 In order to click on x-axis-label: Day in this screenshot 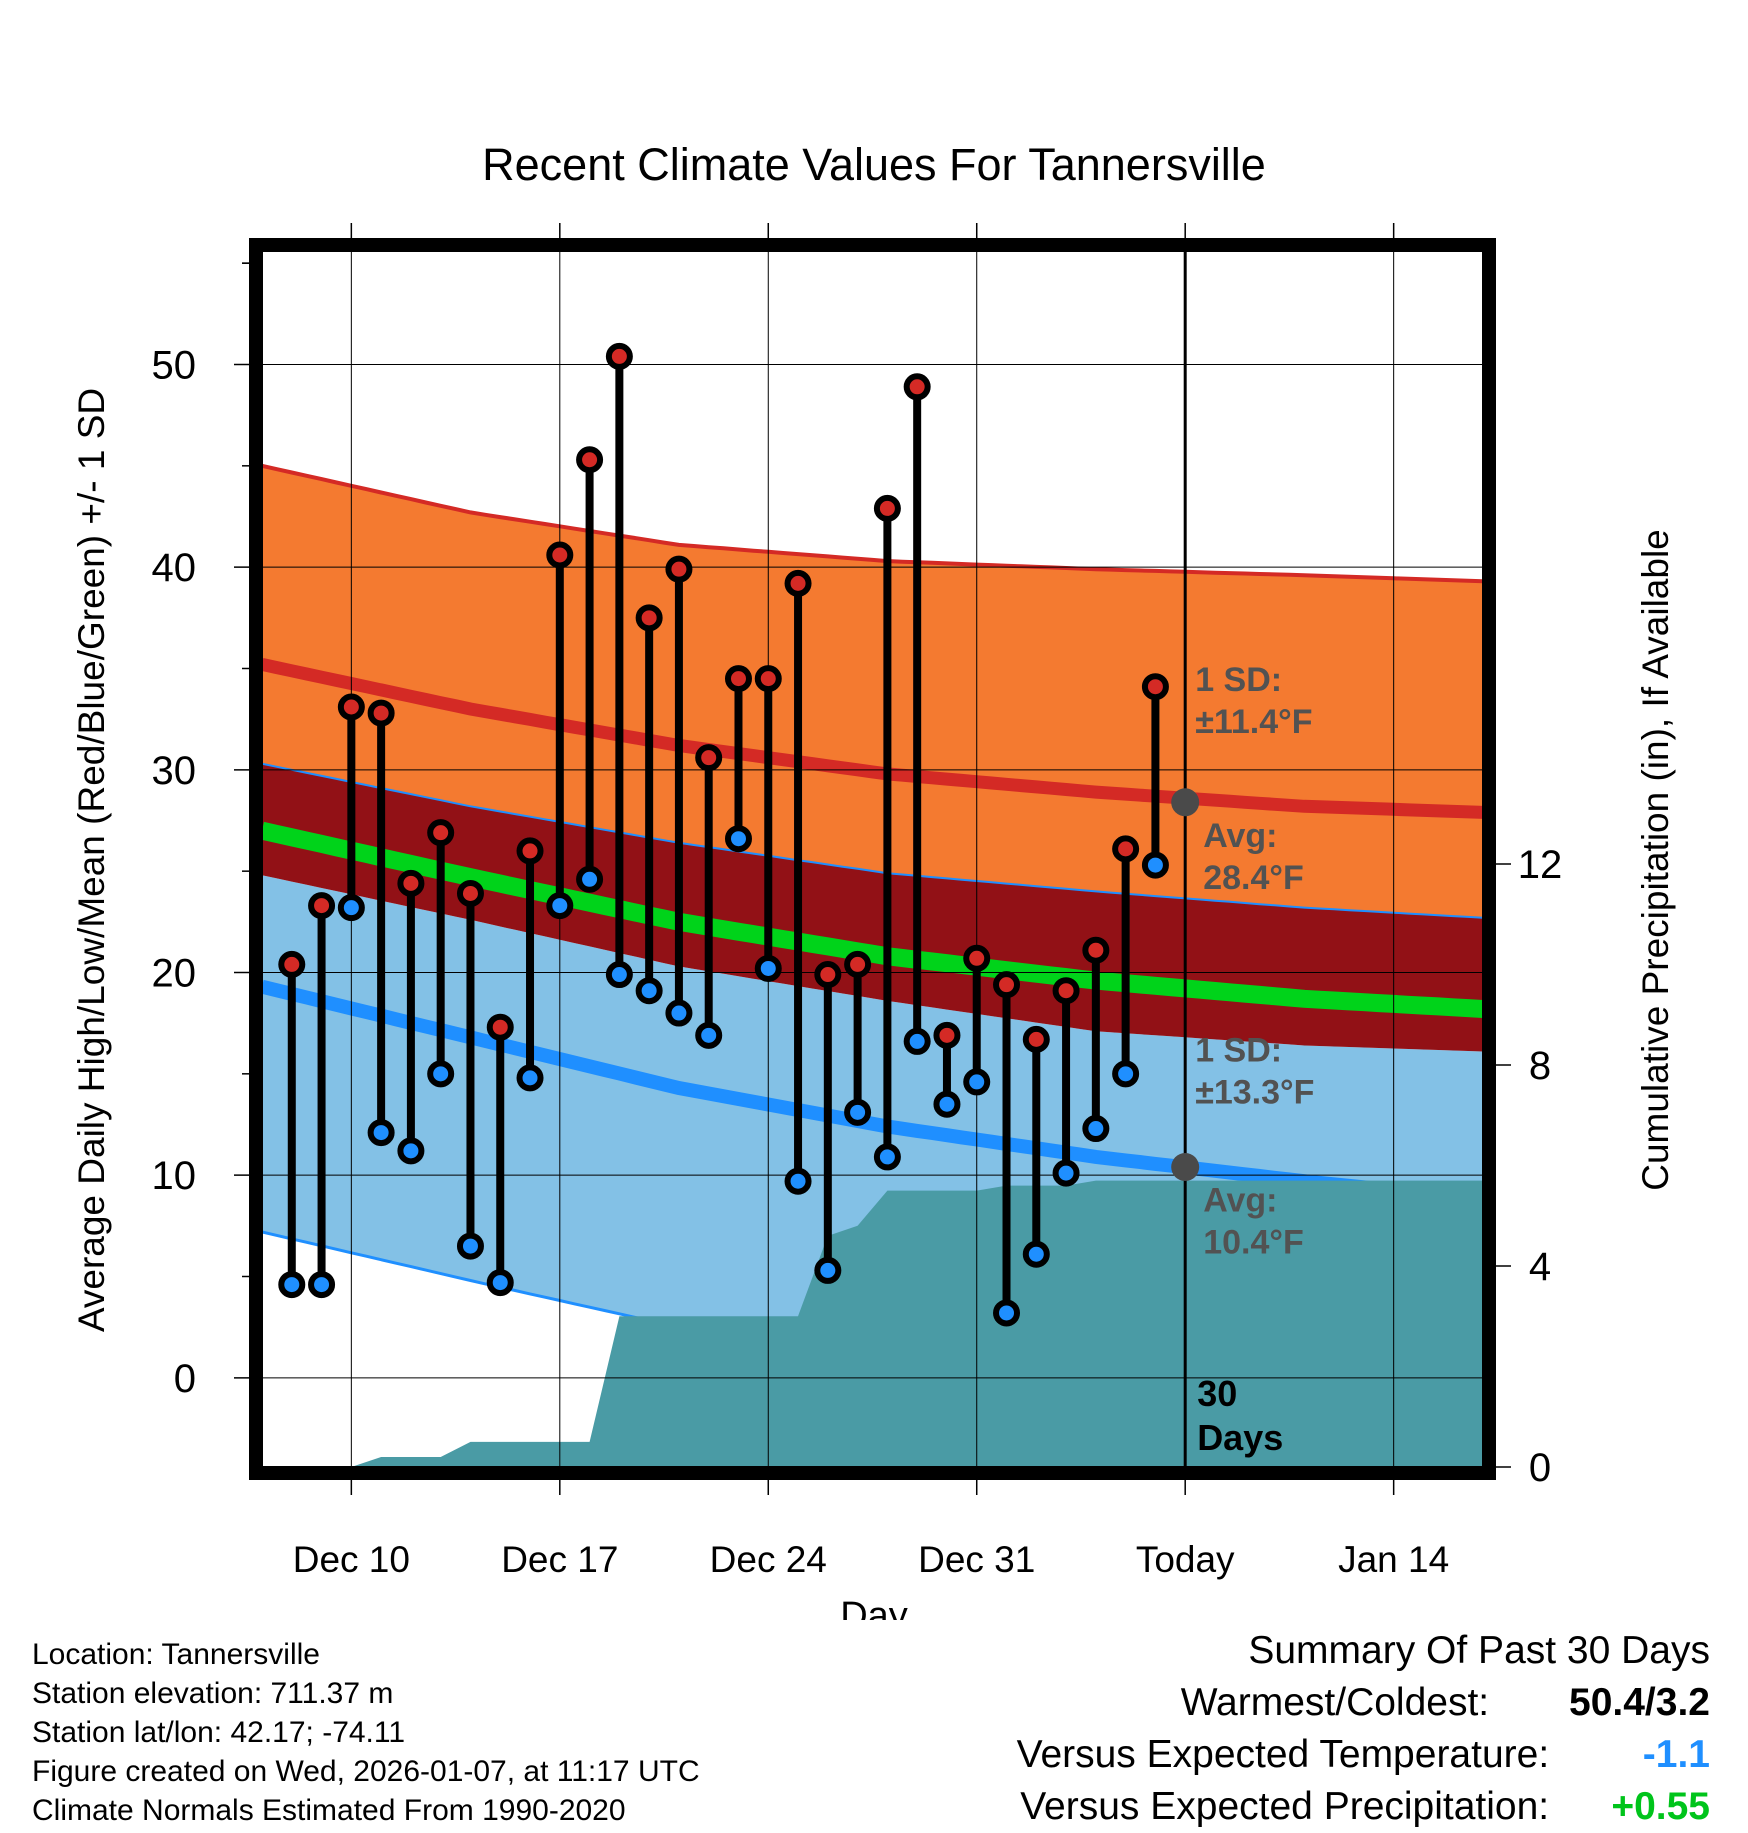, I will do `click(874, 1607)`.